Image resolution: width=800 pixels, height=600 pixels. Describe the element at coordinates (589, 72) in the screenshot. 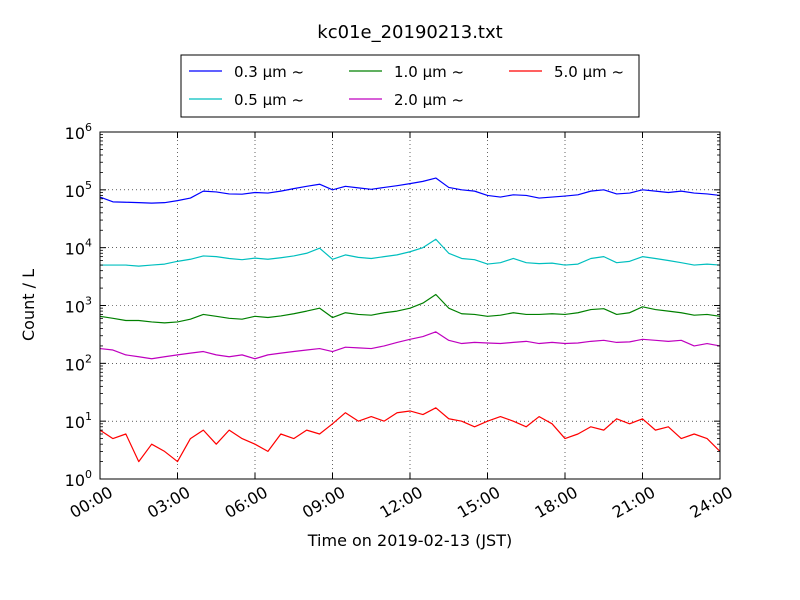

I see `legend-label: 5.0 μm ~` at that location.